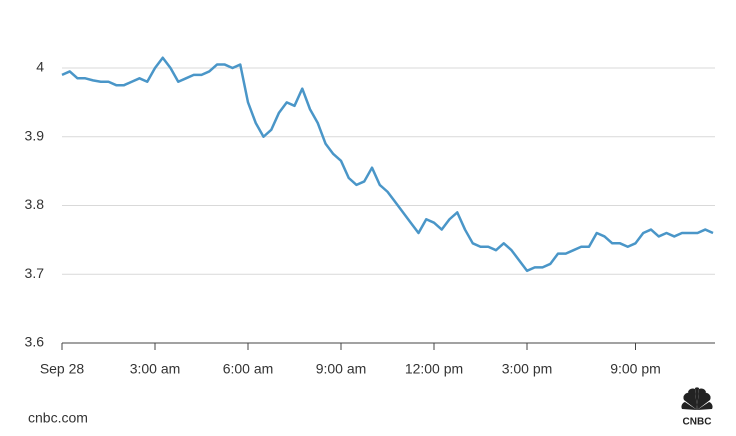 The height and width of the screenshot is (436, 736). Describe the element at coordinates (434, 369) in the screenshot. I see `x-tick-label: 12:00 pm` at that location.